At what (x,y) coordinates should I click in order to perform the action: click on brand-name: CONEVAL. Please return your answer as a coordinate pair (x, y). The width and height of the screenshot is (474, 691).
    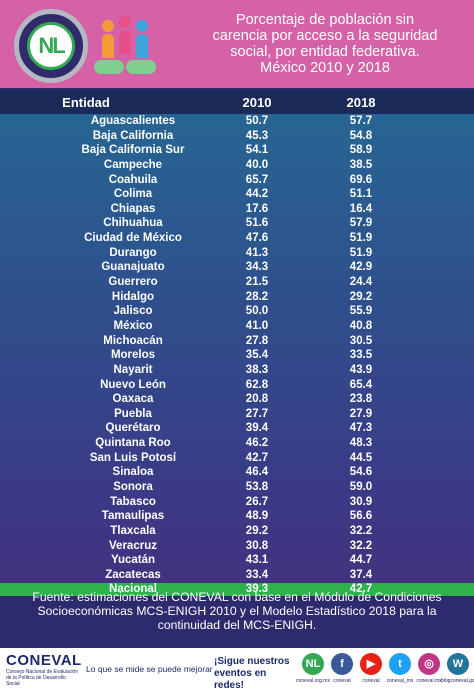
    Looking at the image, I should click on (44, 660).